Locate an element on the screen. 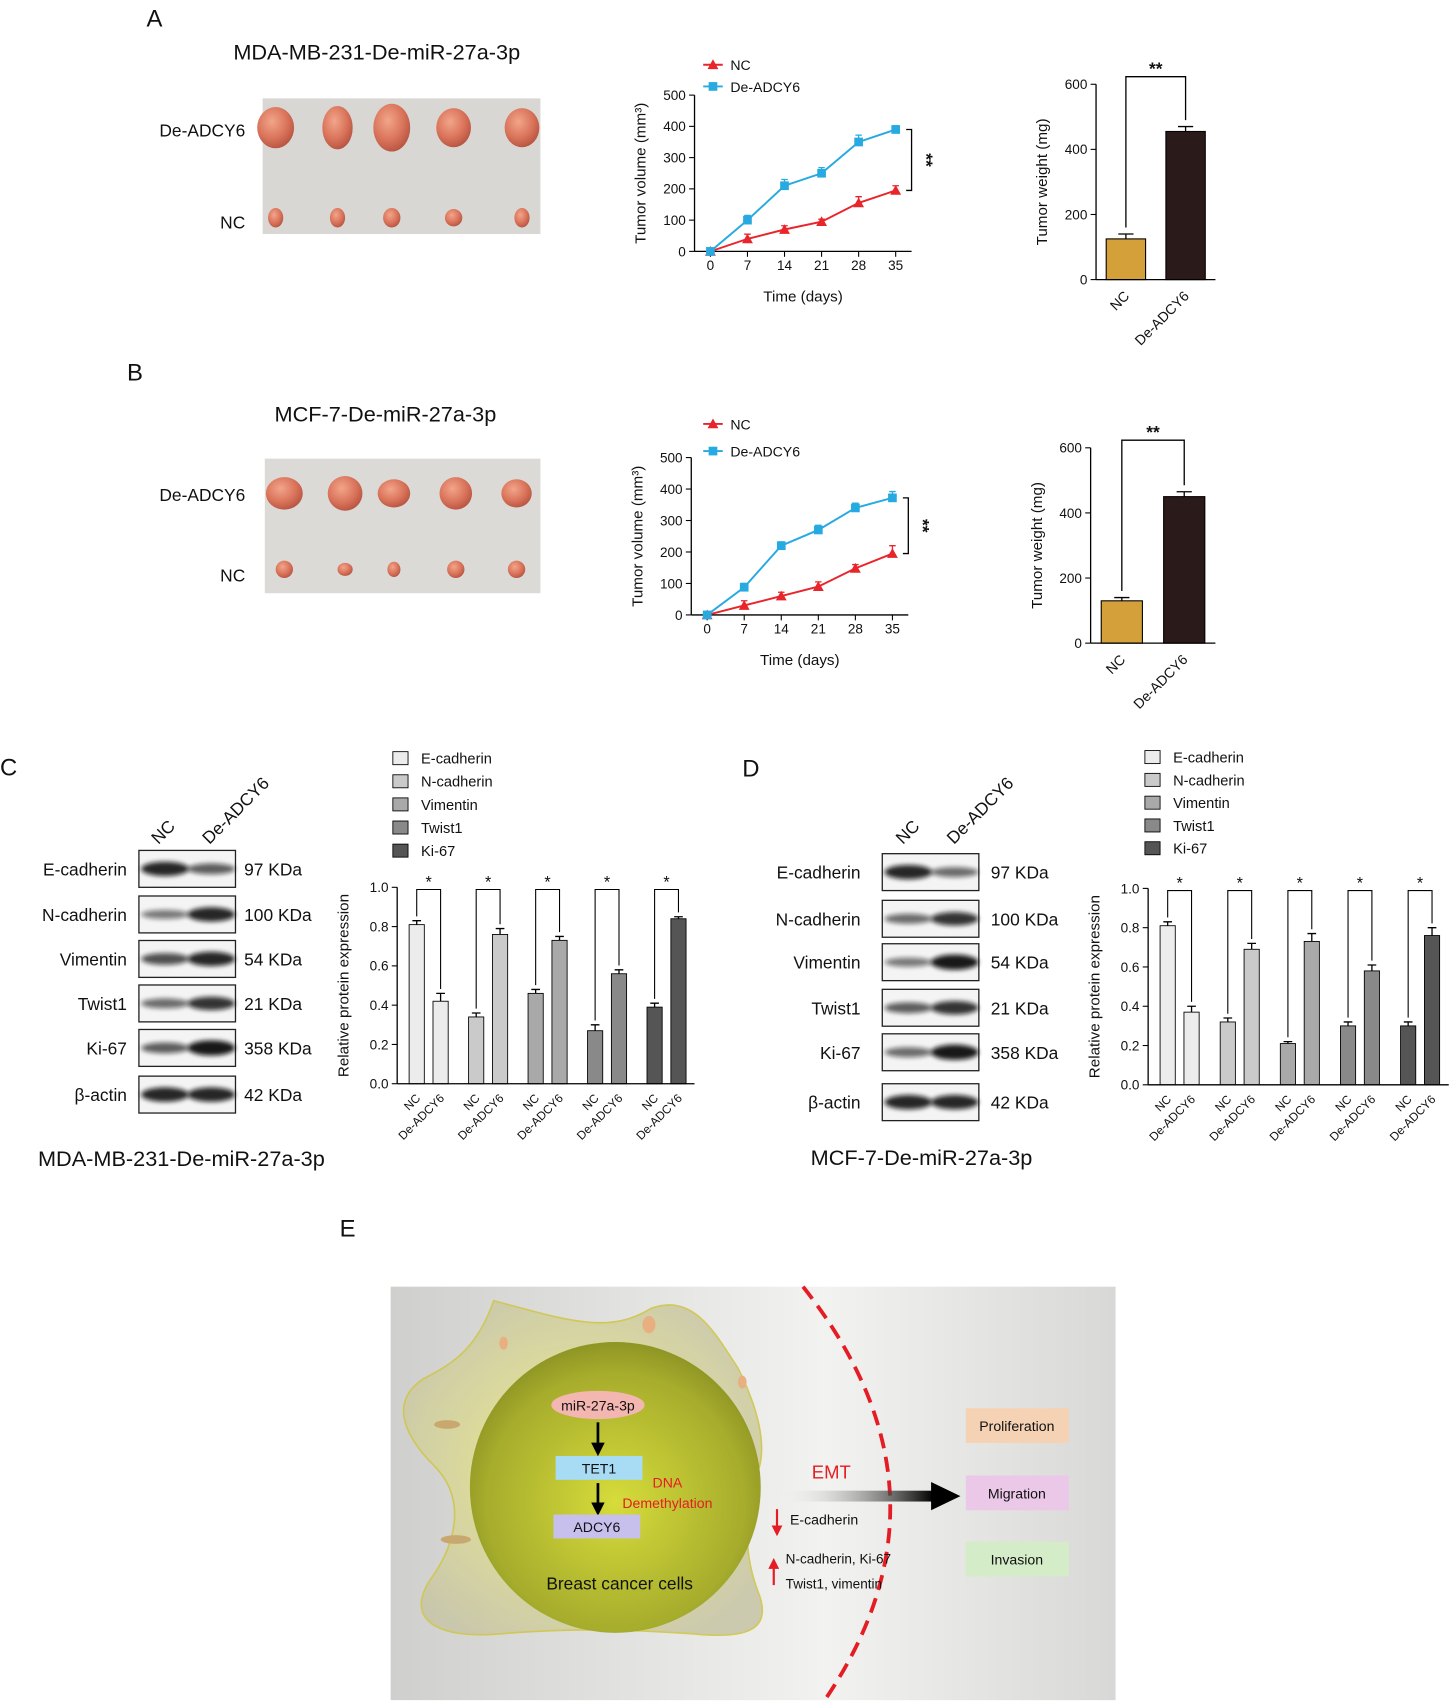 The width and height of the screenshot is (1452, 1703). organelle is located at coordinates (455, 1539).